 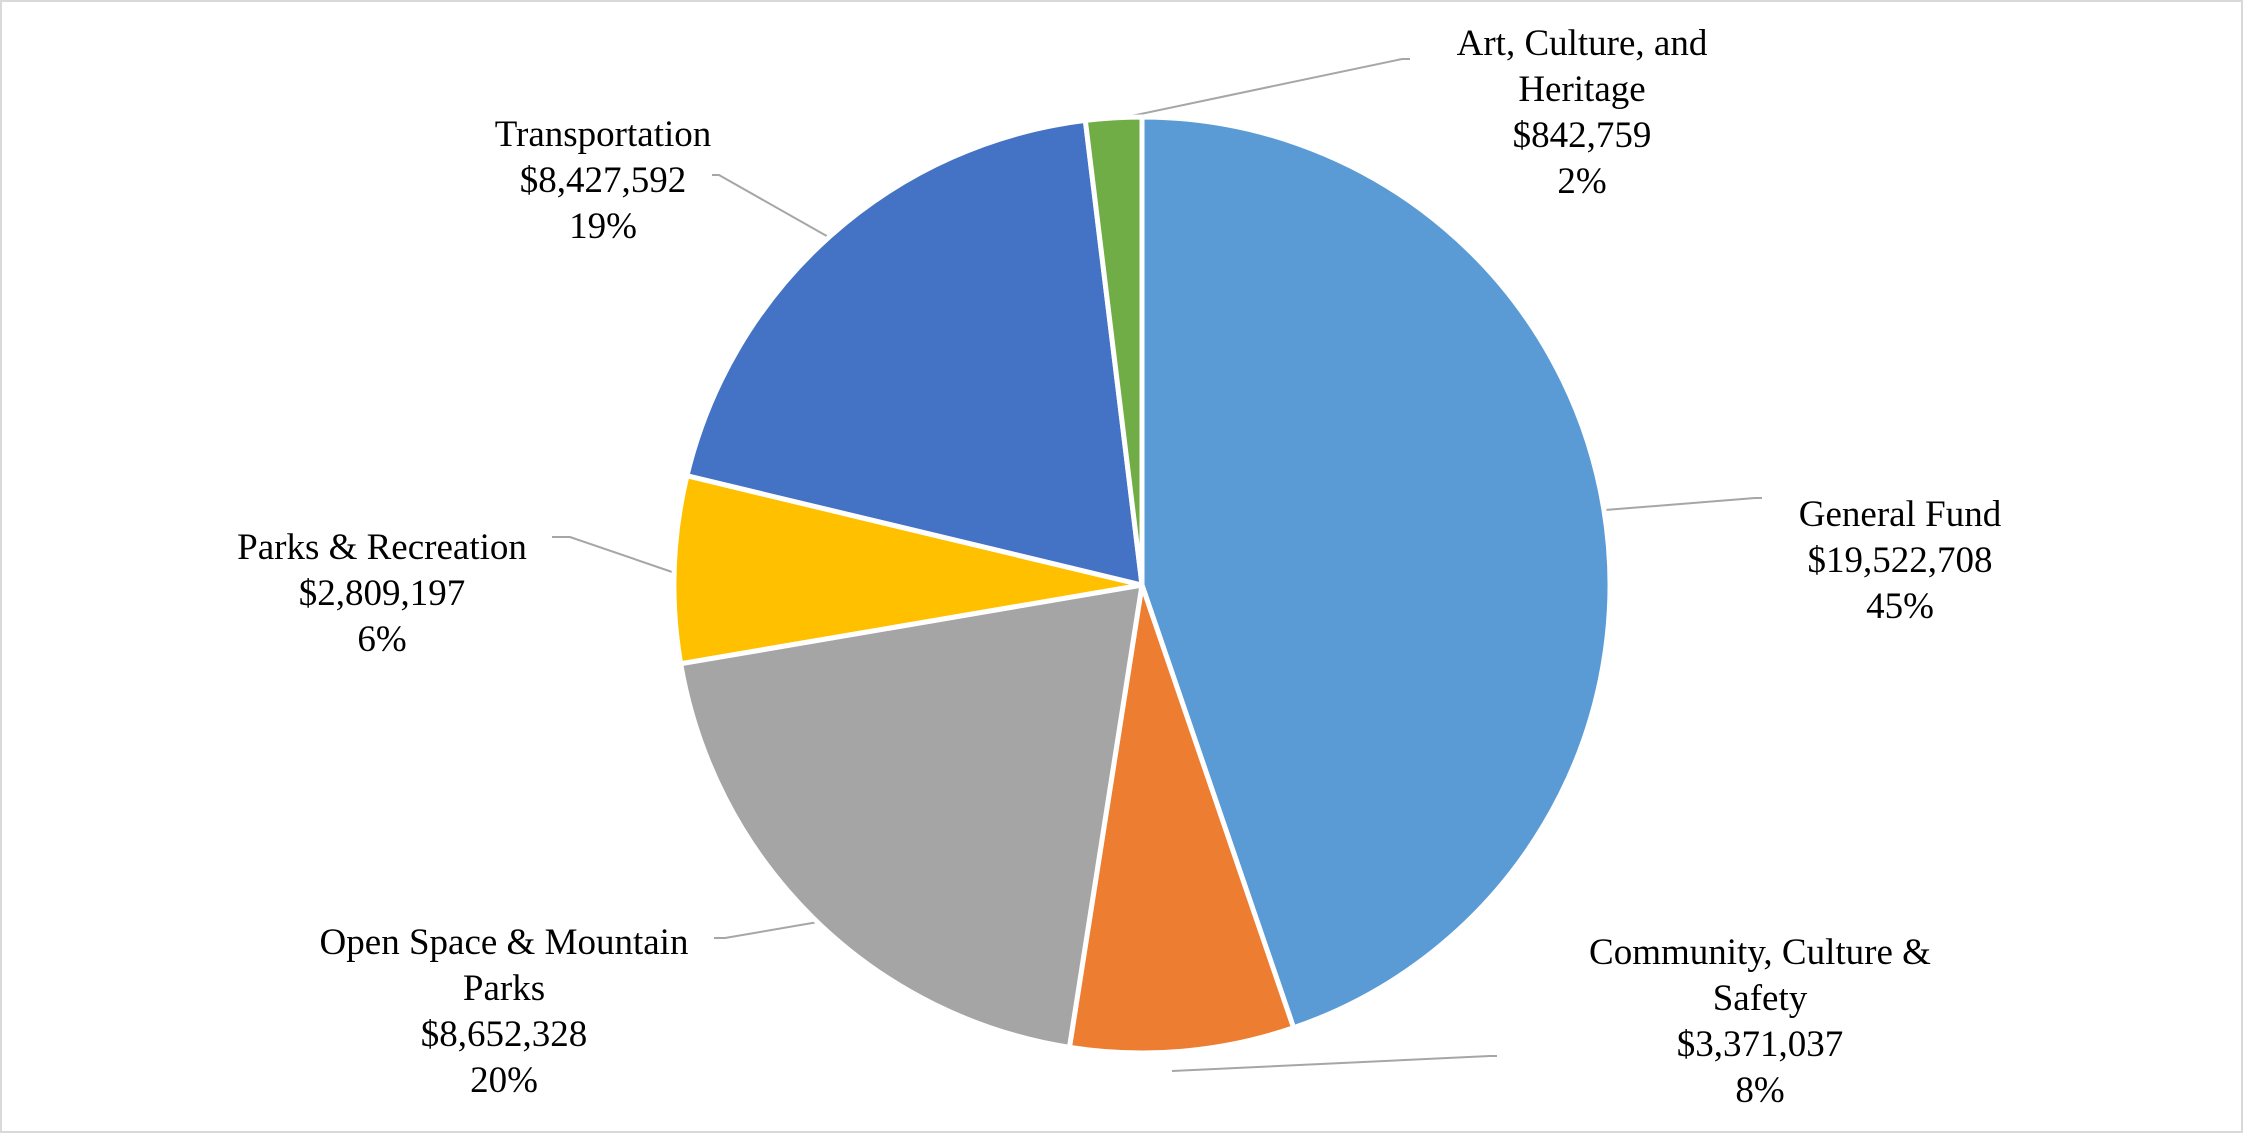 What do you see at coordinates (1760, 952) in the screenshot?
I see `label-name-line: Community, Culture &` at bounding box center [1760, 952].